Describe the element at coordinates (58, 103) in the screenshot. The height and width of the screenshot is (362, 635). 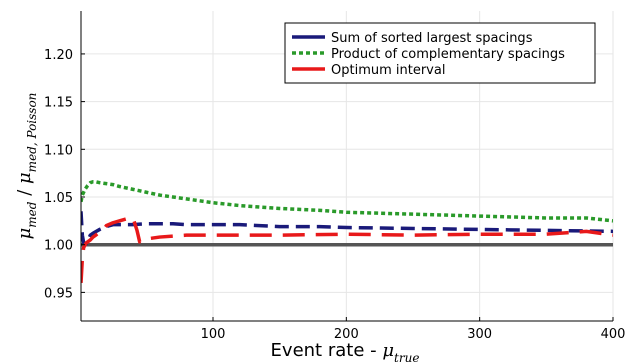
I see `y-tick-label: 1.15` at that location.